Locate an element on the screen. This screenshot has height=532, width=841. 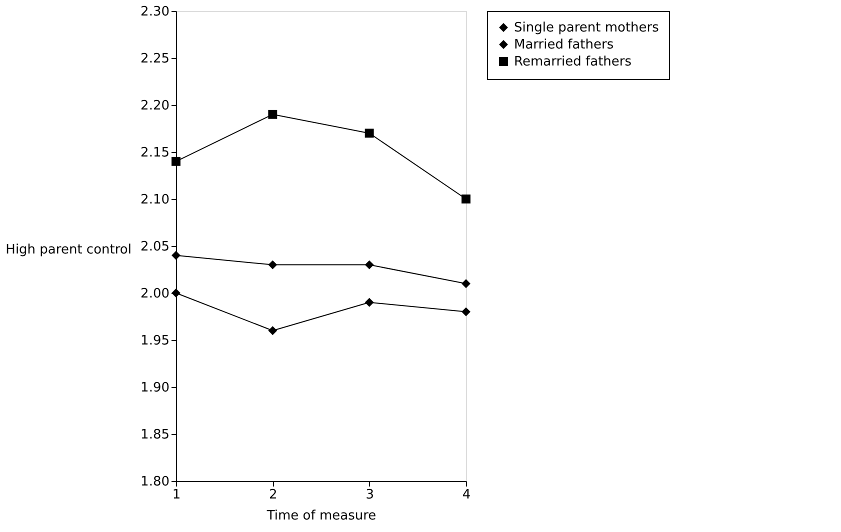
x-tick-label: 3 is located at coordinates (370, 495).